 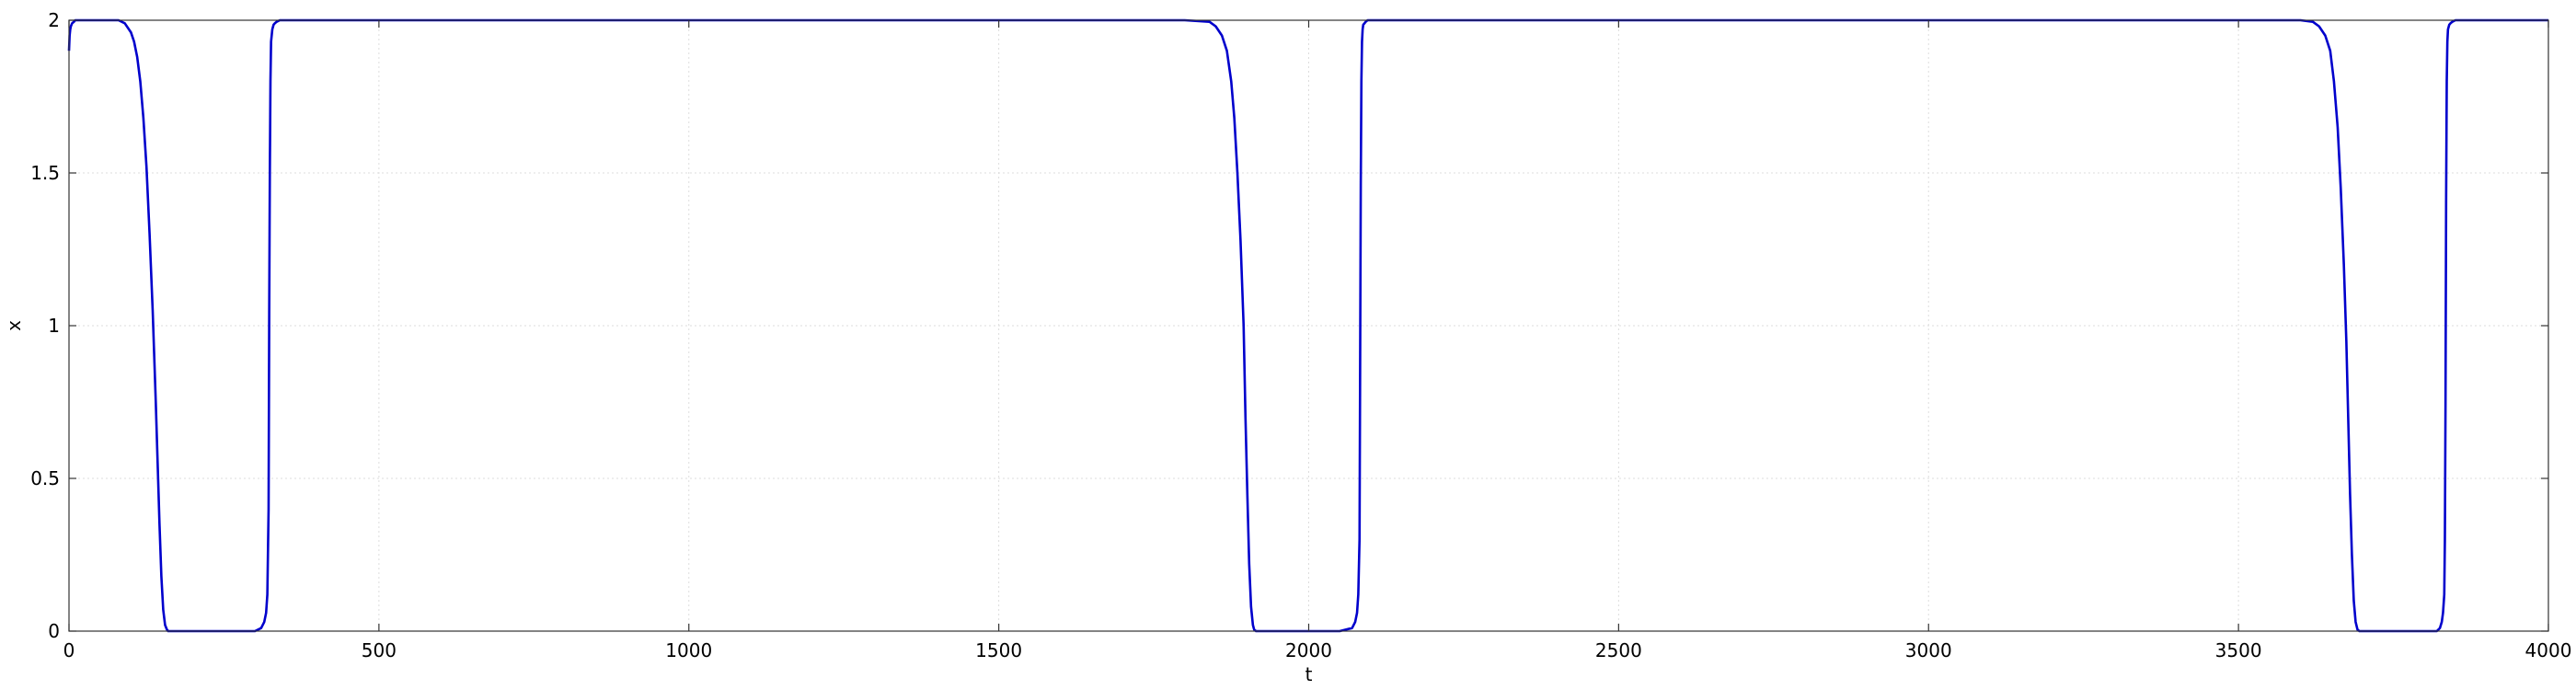 I want to click on x-tick-label: 1000, so click(x=688, y=650).